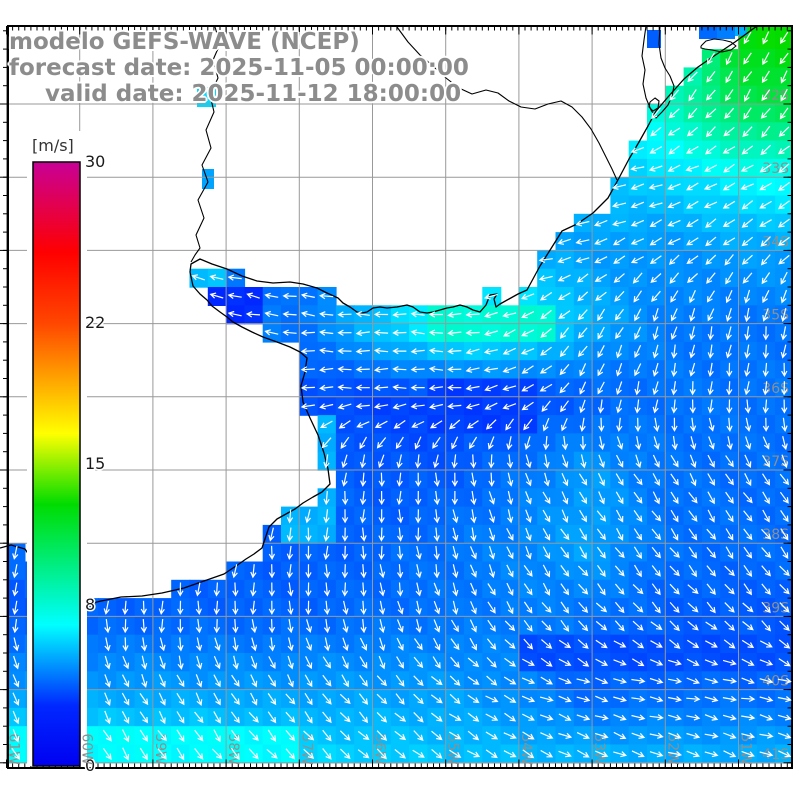  I want to click on lon-label: 60W, so click(87, 749).